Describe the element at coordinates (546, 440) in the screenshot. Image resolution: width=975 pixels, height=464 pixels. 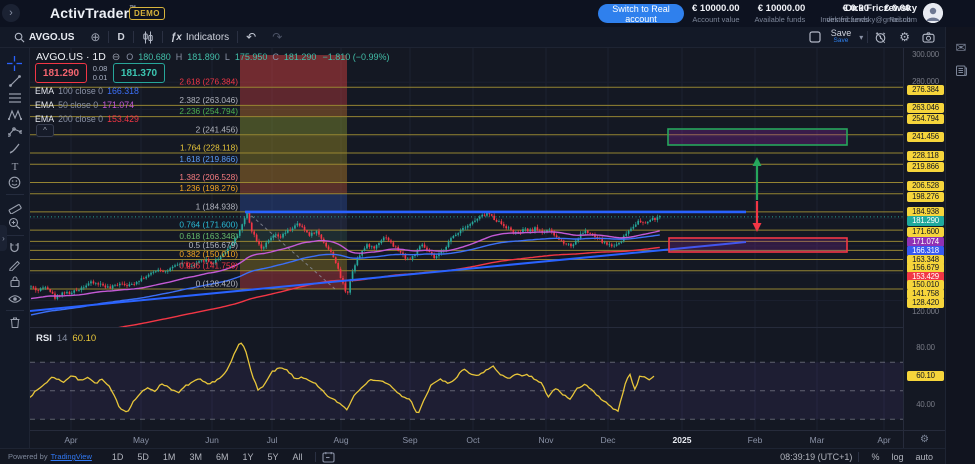
I see `axis-month-label: Nov` at that location.